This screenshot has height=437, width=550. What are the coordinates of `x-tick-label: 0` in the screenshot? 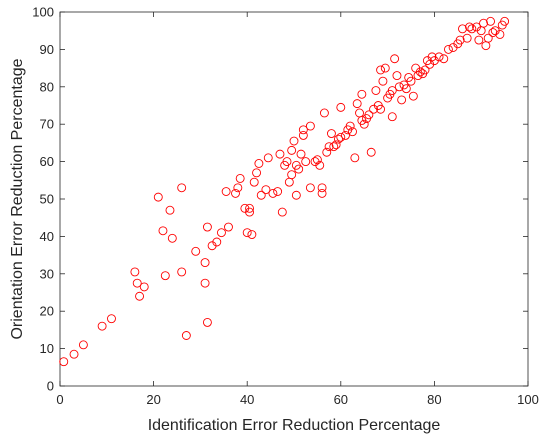 It's located at (59, 399).